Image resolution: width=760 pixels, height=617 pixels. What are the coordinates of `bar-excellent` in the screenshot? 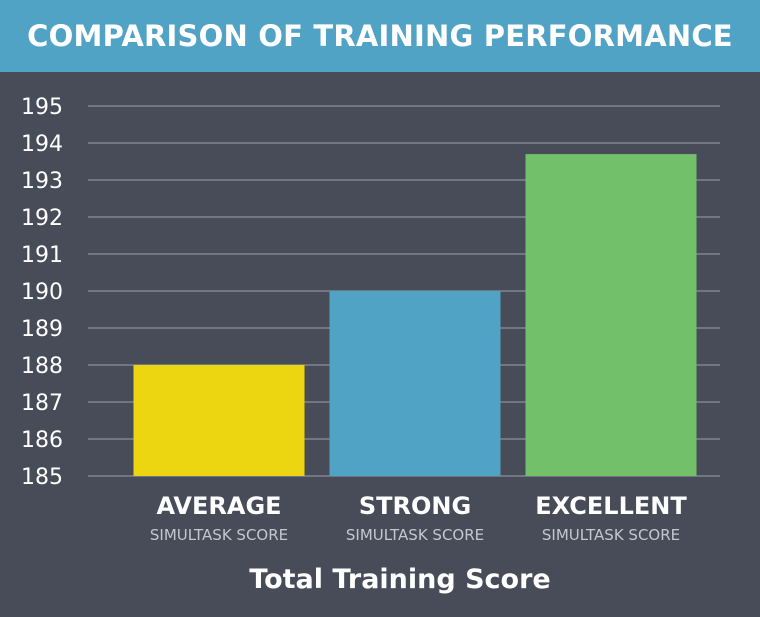 It's located at (611, 315).